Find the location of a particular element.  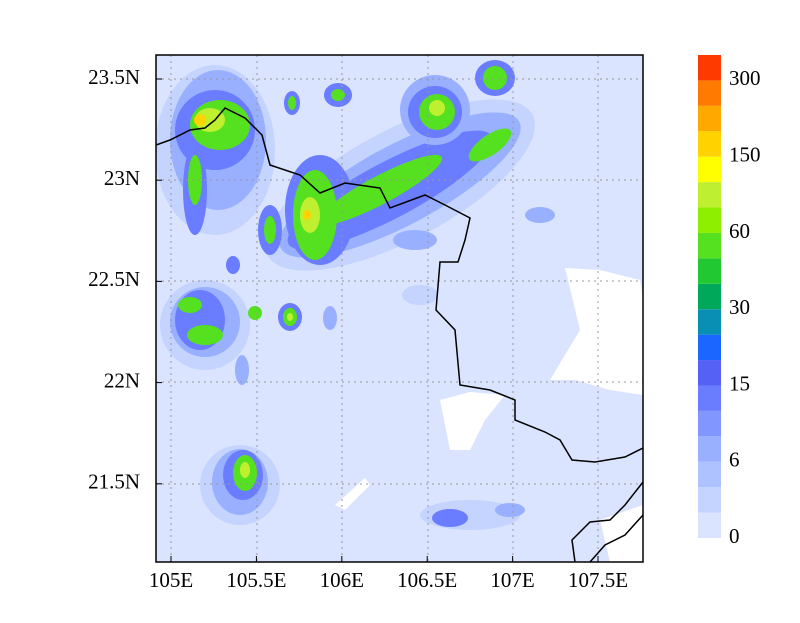

x-tick-label: 107.5E is located at coordinates (598, 580).